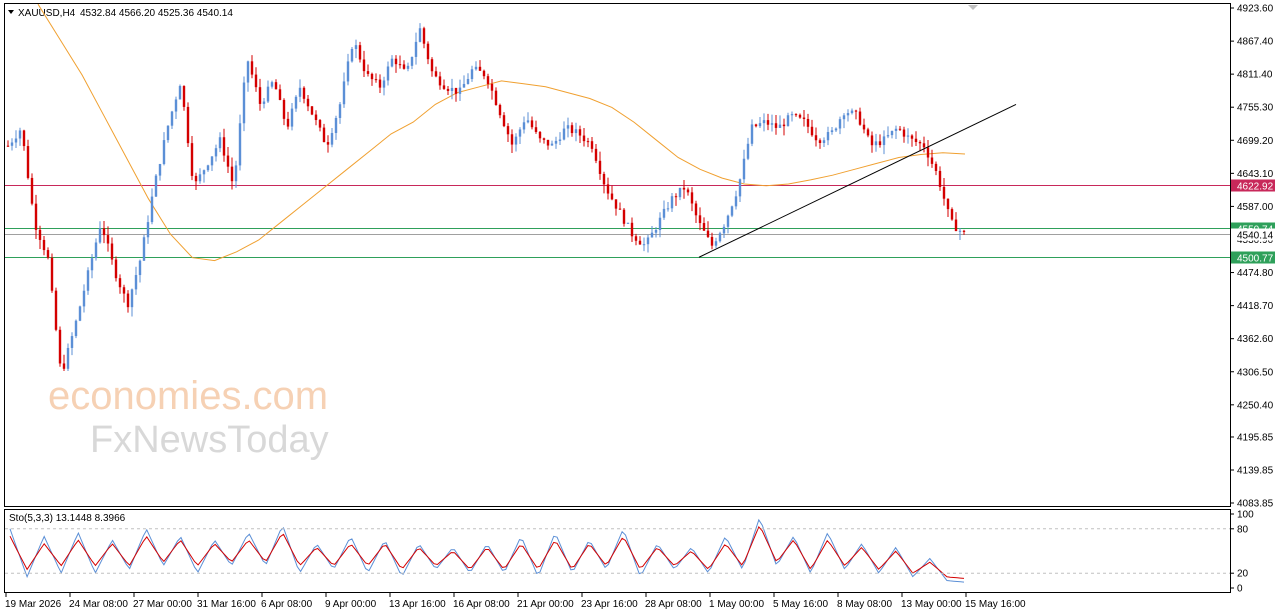 The height and width of the screenshot is (616, 1280). What do you see at coordinates (931, 604) in the screenshot?
I see `x-tick-label: 13 May 00:00` at bounding box center [931, 604].